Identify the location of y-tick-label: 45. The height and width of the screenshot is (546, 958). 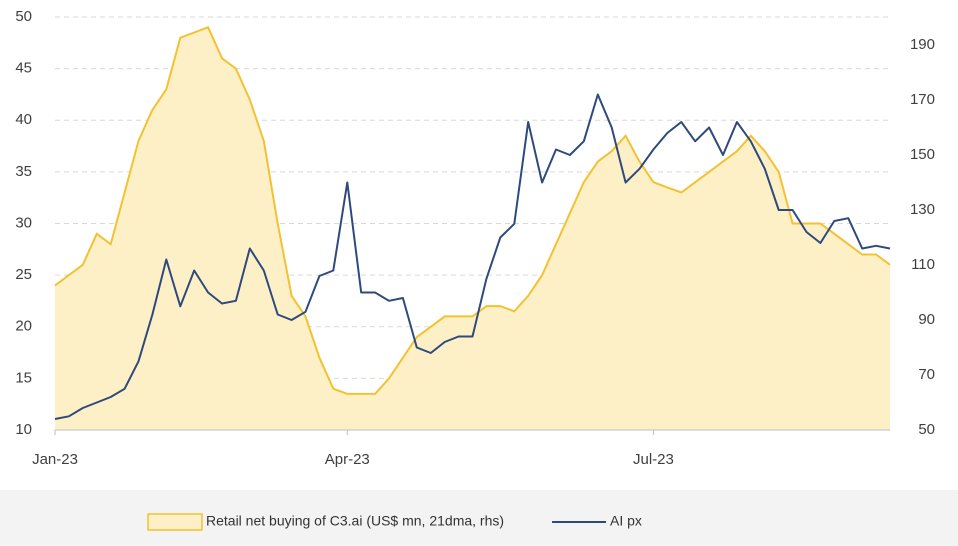
(23, 68).